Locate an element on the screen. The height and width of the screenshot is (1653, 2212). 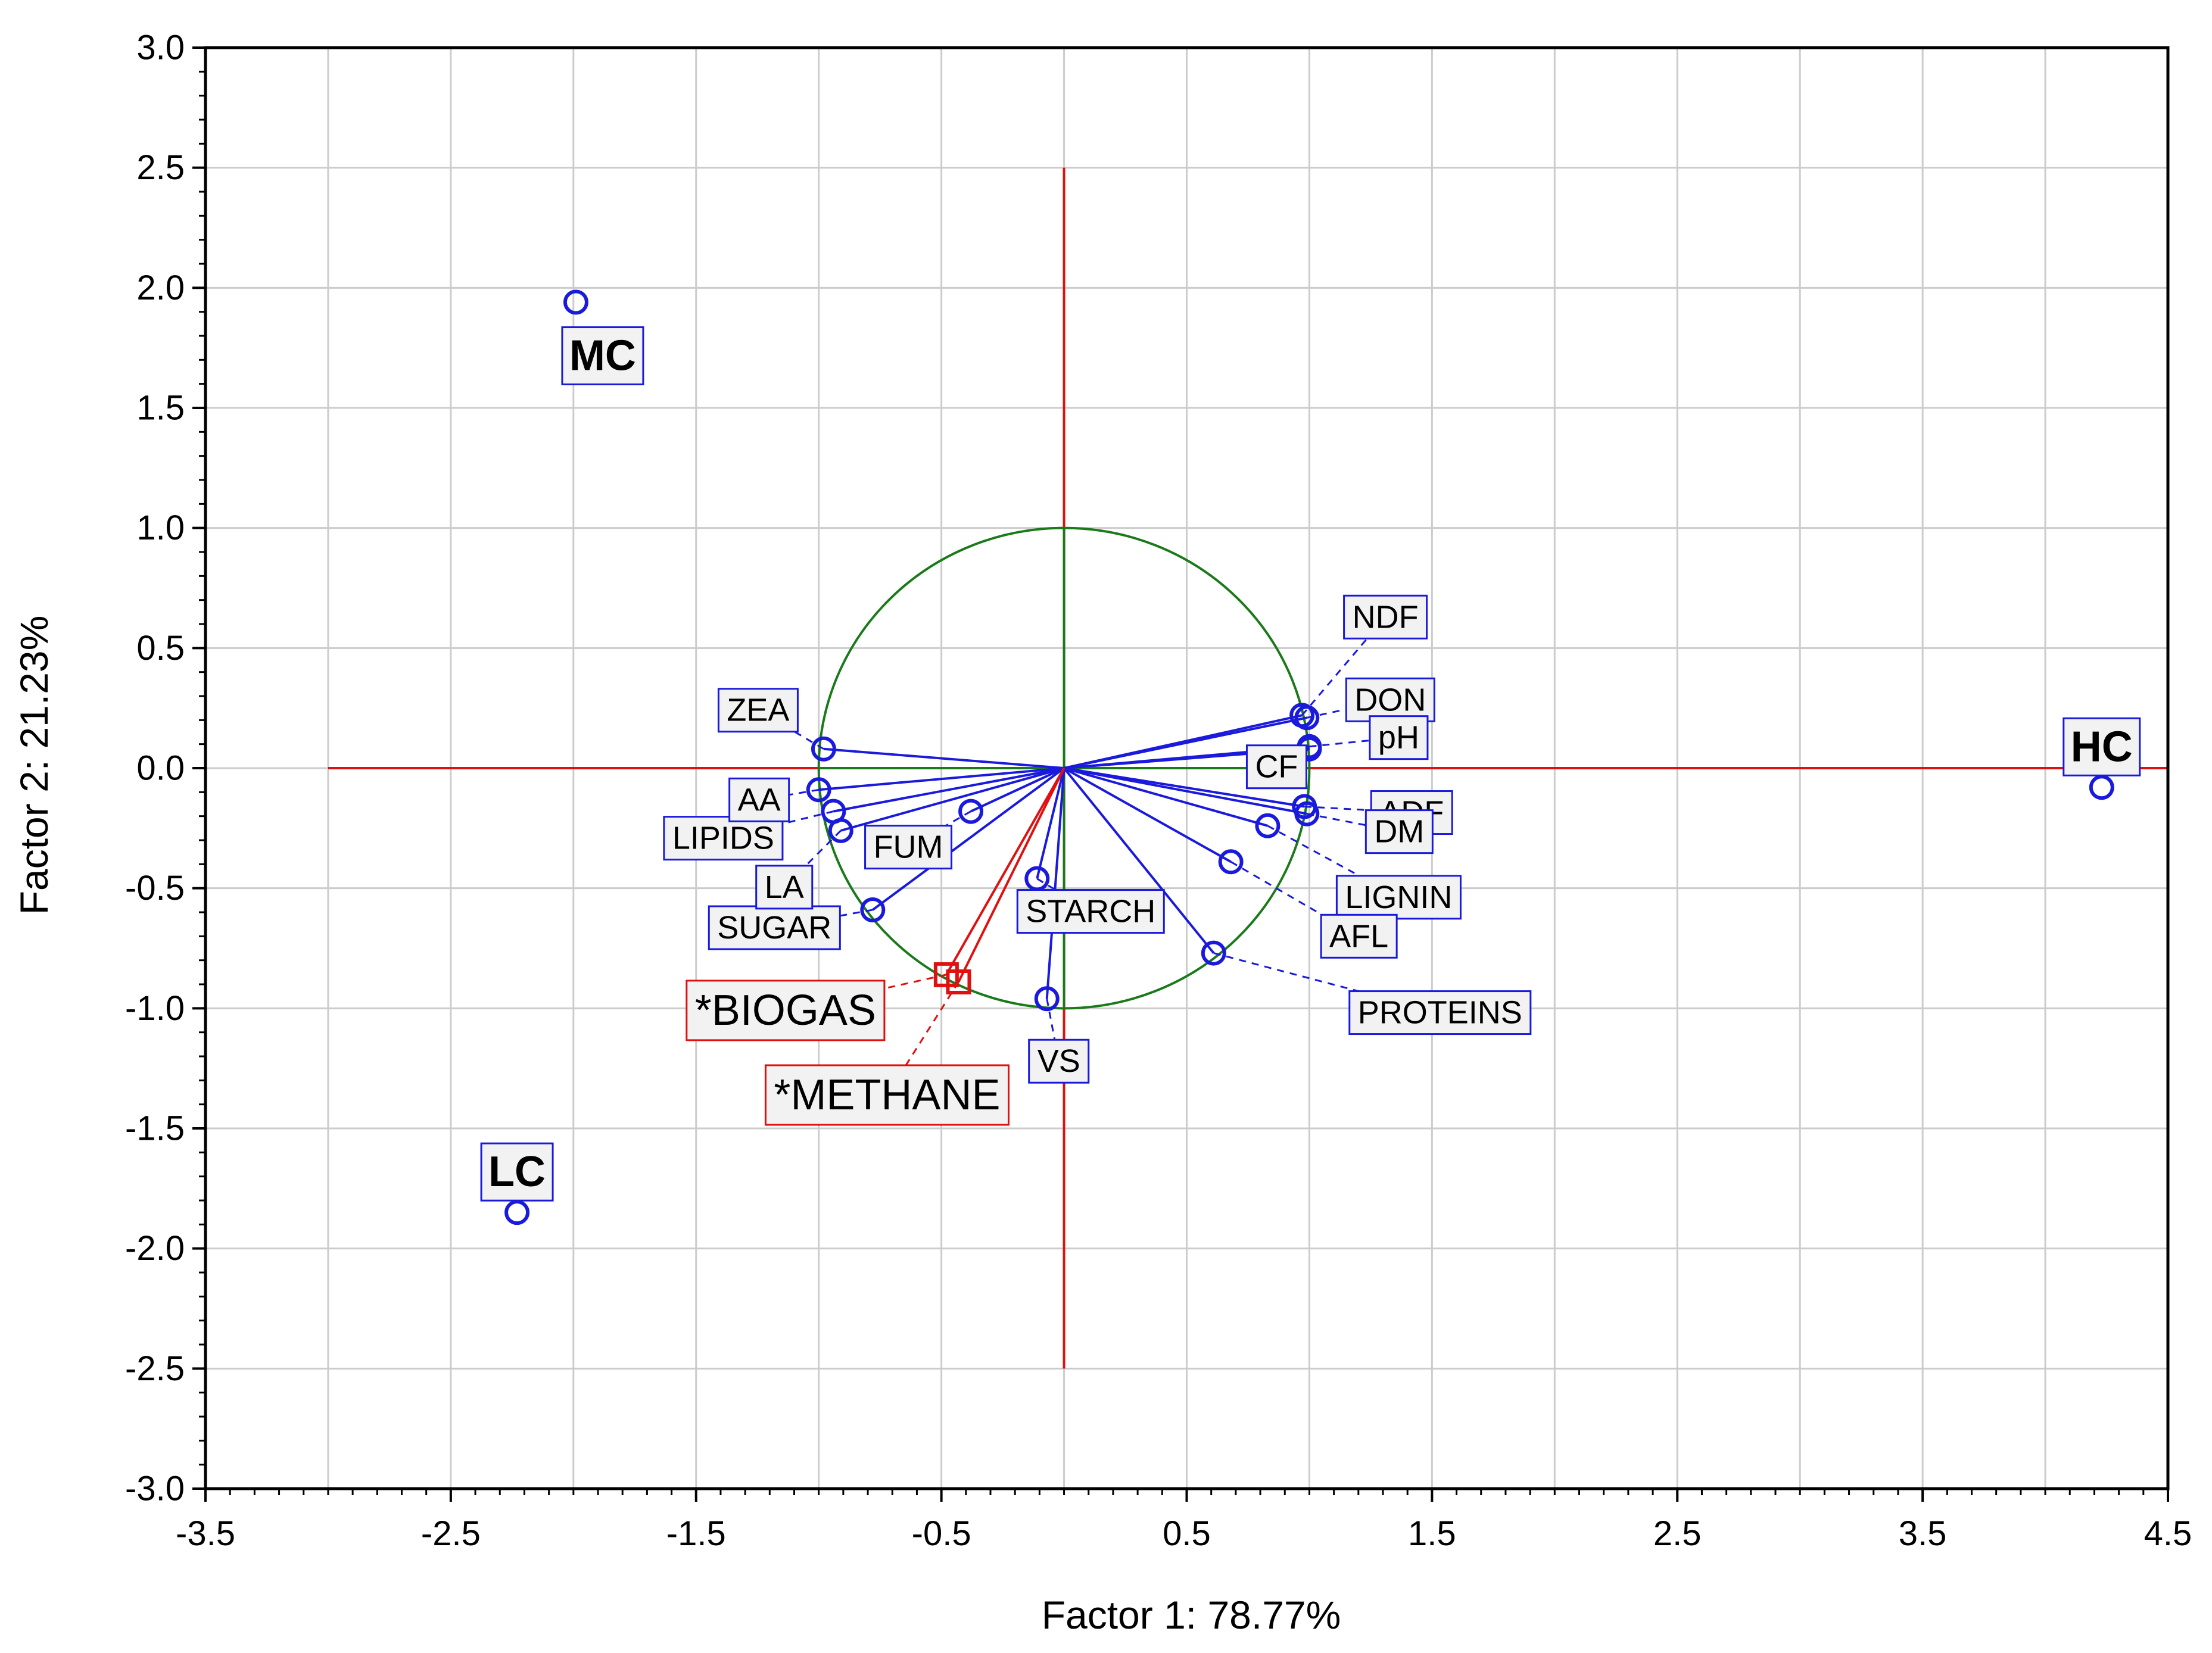
vector-dm is located at coordinates (1185, 791).